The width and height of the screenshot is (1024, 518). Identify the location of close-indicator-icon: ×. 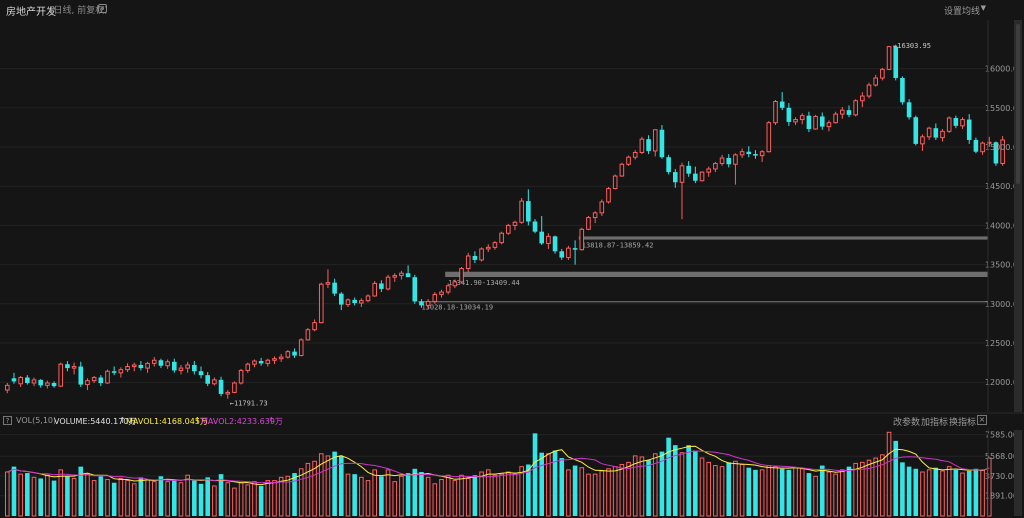
(982, 420).